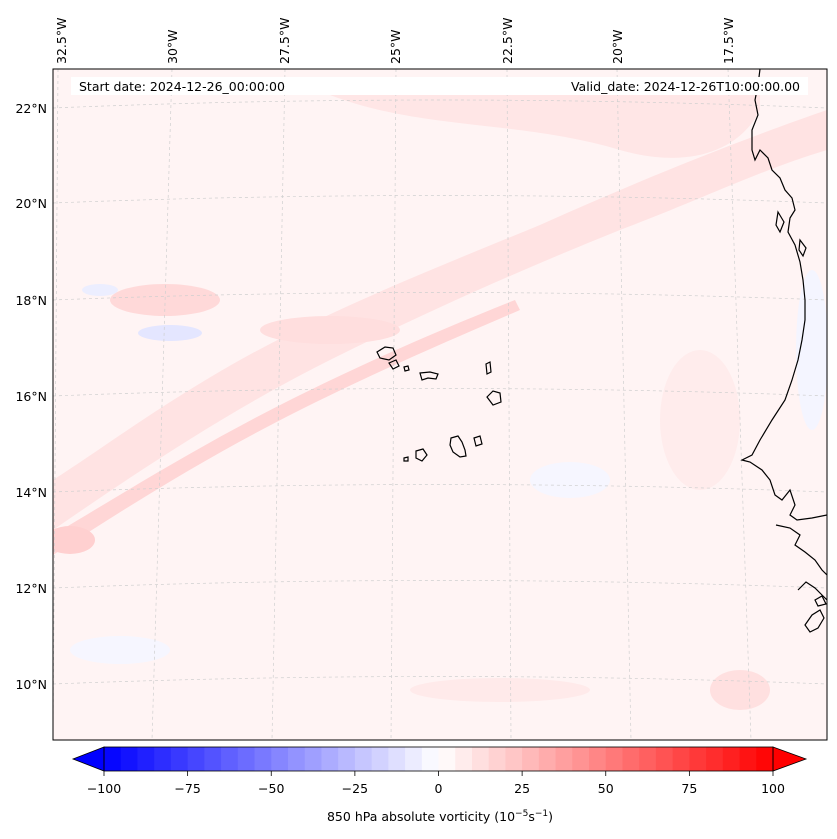 The image size is (837, 839). What do you see at coordinates (31, 588) in the screenshot?
I see `lat-label-12n: 12°N` at bounding box center [31, 588].